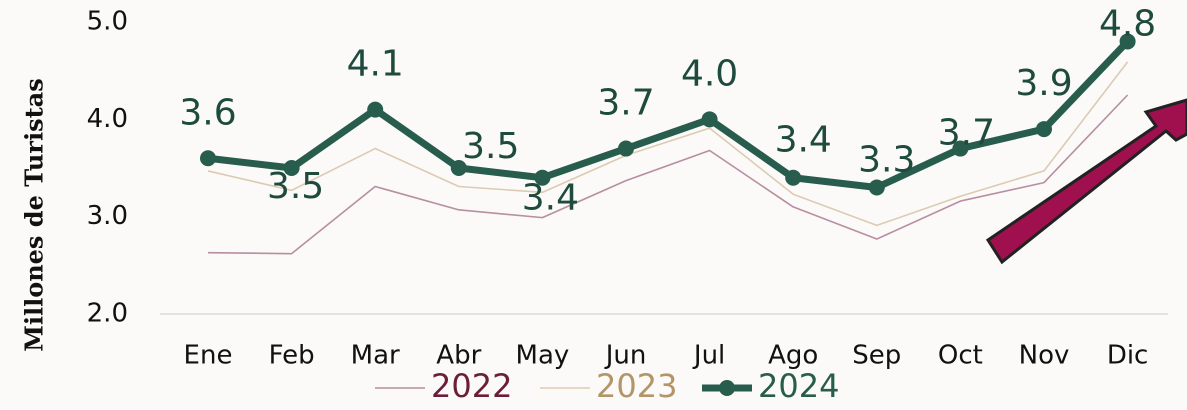 This screenshot has height=410, width=1187. I want to click on y-tick-label: 5.0, so click(107, 22).